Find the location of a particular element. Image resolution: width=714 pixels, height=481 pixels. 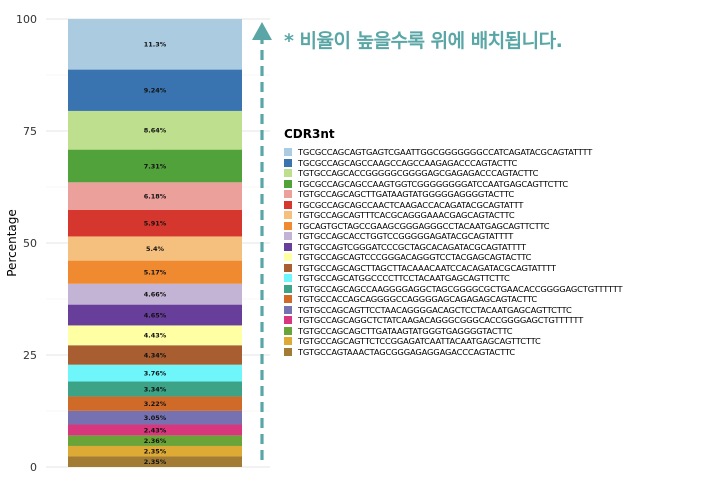

segment-value-label: 5.91% is located at coordinates (155, 224).